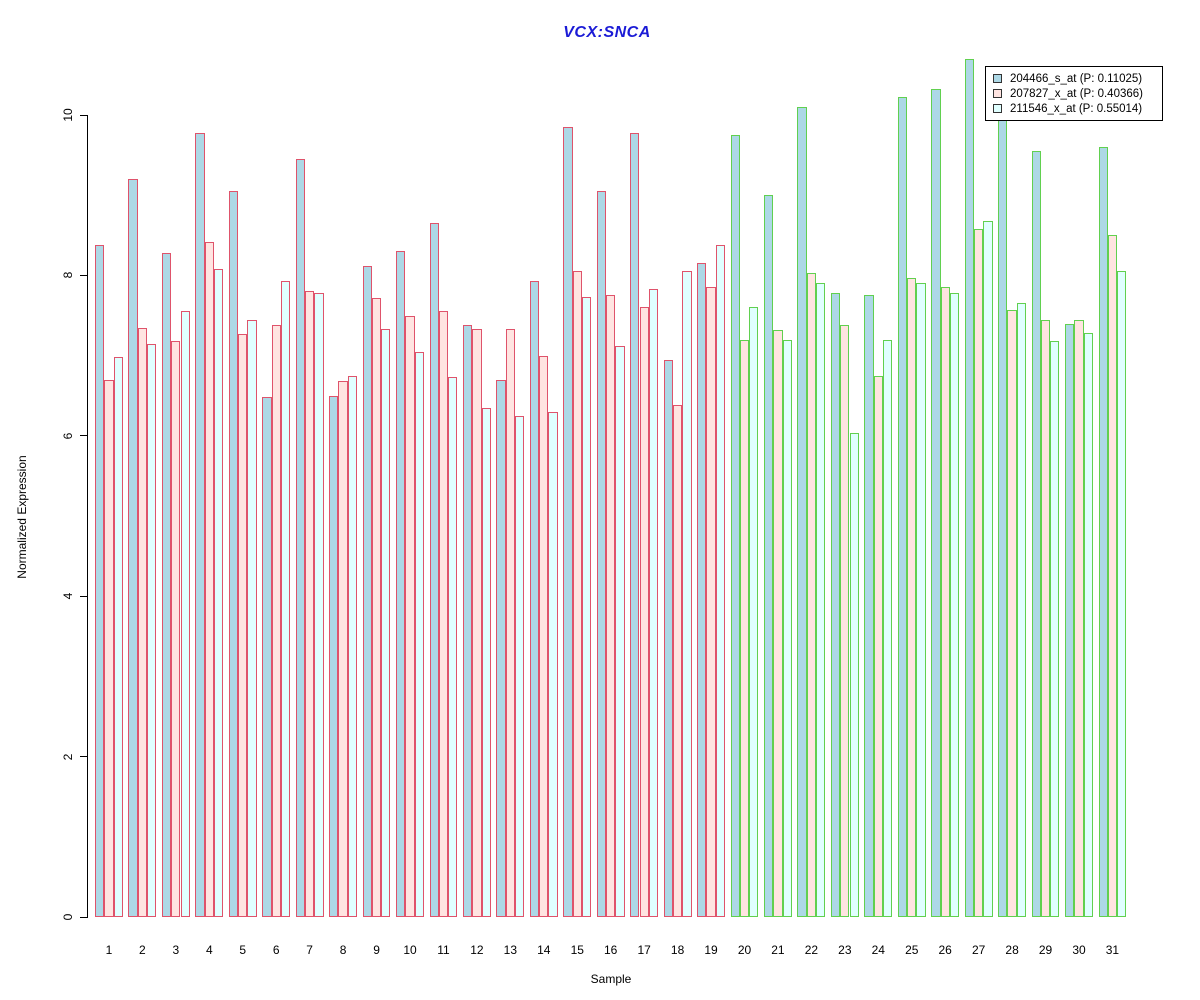 Image resolution: width=1200 pixels, height=1000 pixels. What do you see at coordinates (343, 950) in the screenshot?
I see `x-tick-label: 8` at bounding box center [343, 950].